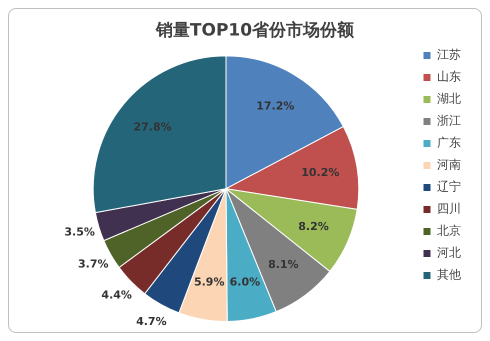  What do you see at coordinates (449, 275) in the screenshot?
I see `legend-label: 其他` at bounding box center [449, 275].